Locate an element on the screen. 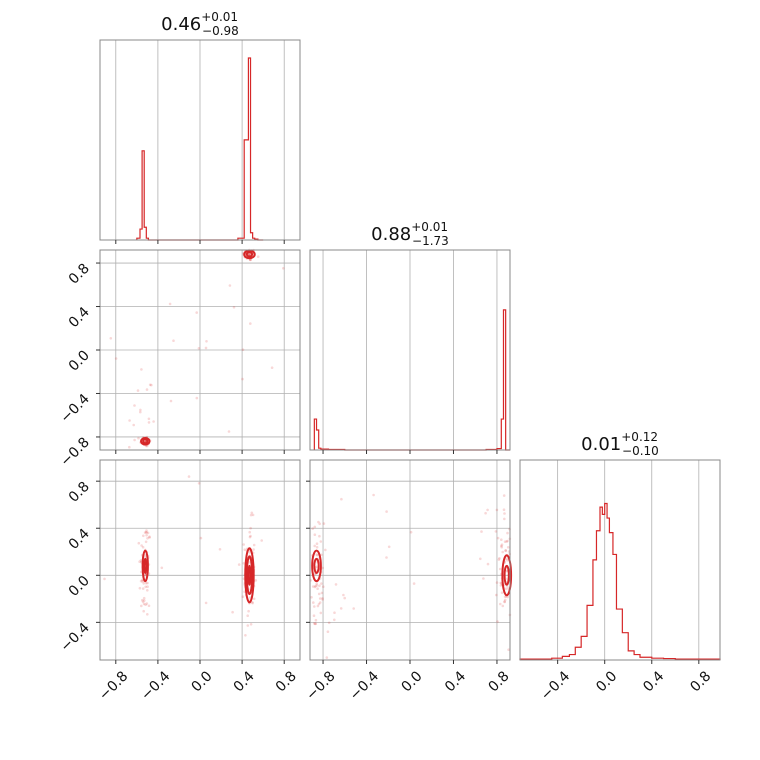 The height and width of the screenshot is (760, 760). xtick-label-param-2-4: 0.8 is located at coordinates (499, 681).